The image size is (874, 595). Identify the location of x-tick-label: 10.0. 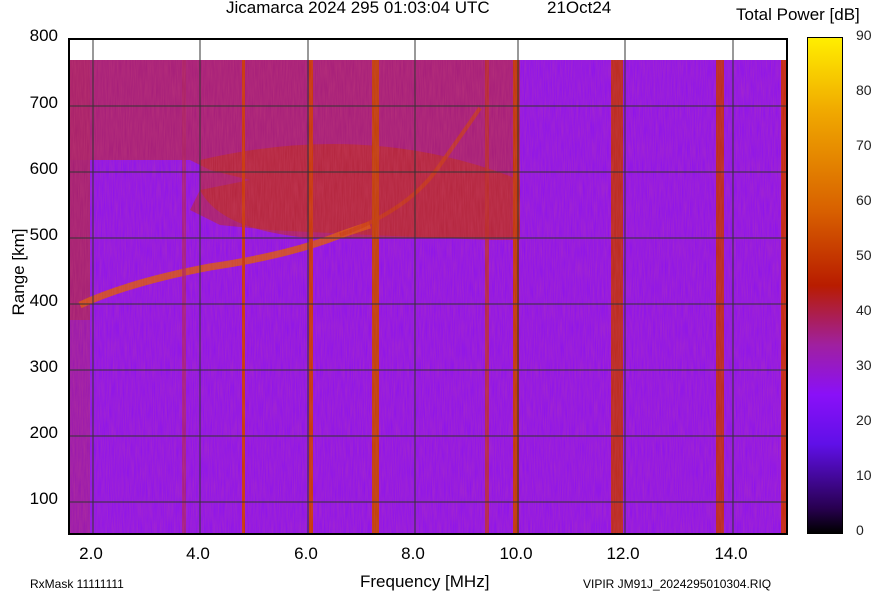
(516, 553).